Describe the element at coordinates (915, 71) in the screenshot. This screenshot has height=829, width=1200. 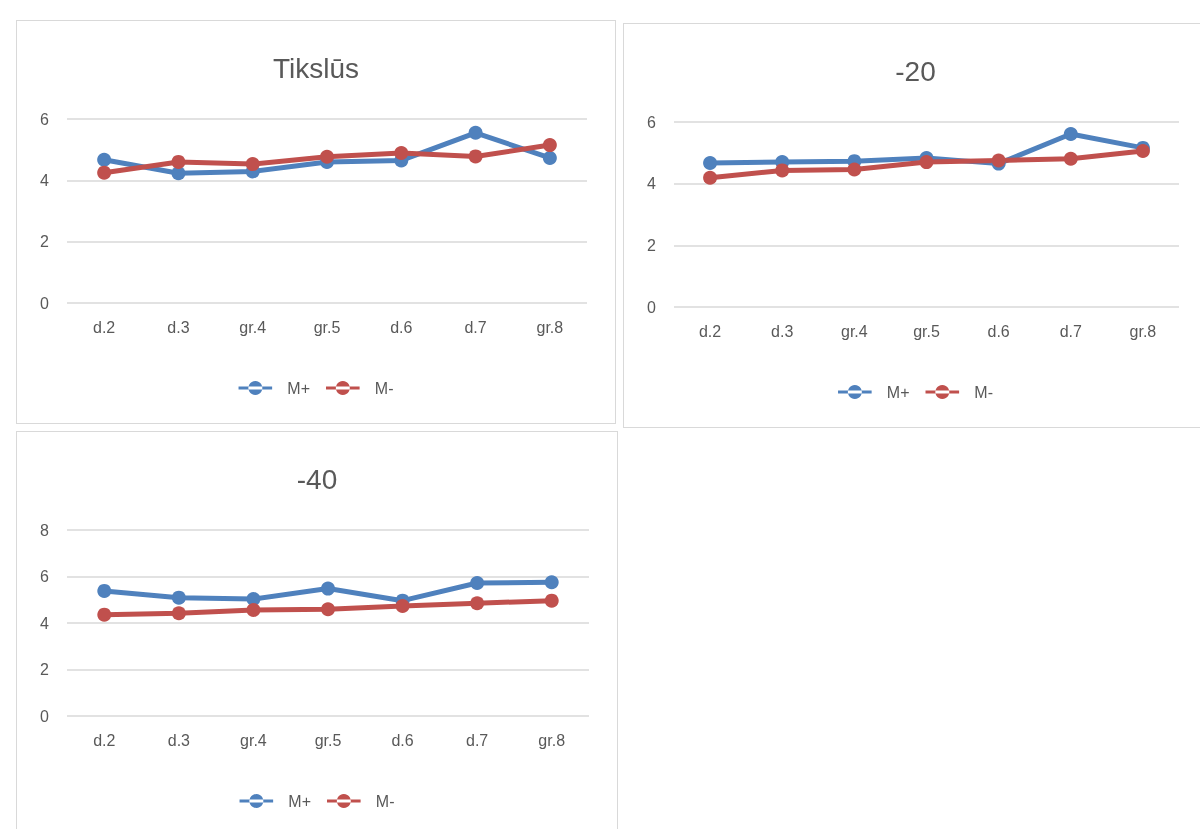
I see `chart-title: -20` at that location.